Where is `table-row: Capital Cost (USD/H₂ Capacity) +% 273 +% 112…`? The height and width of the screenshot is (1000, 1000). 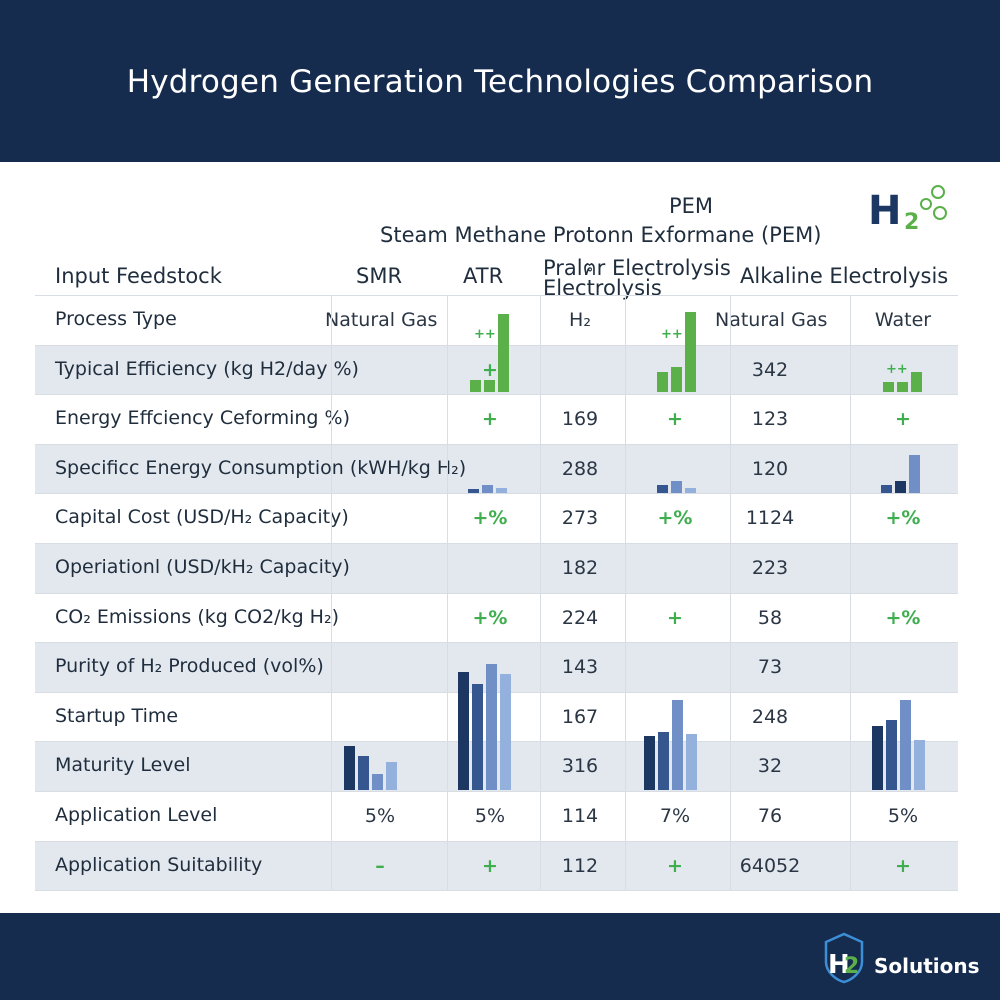 table-row: Capital Cost (USD/H₂ Capacity) +% 273 +% 112… is located at coordinates (496, 518).